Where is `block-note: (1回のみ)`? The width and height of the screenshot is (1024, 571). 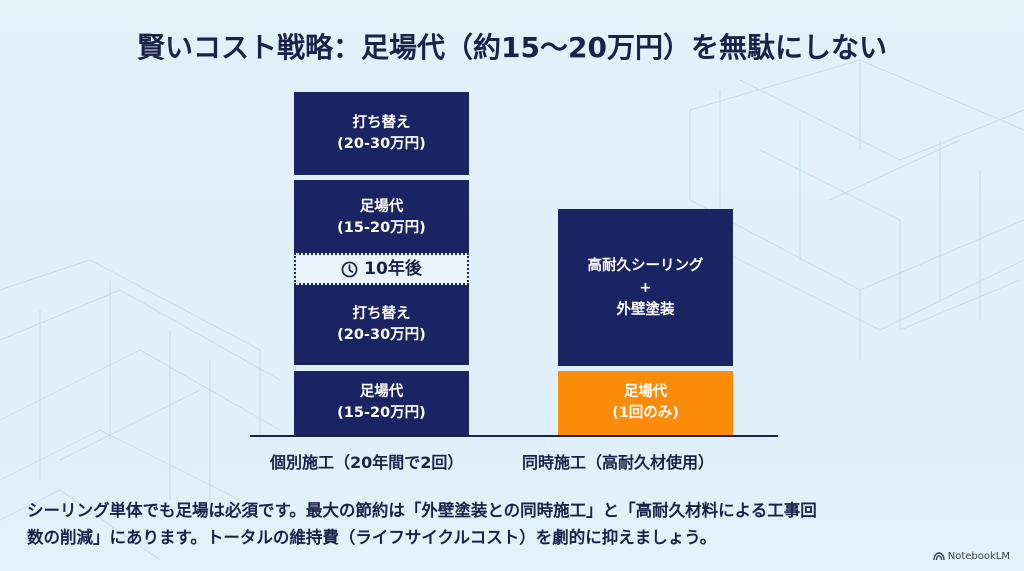
block-note: (1回のみ) is located at coordinates (645, 413).